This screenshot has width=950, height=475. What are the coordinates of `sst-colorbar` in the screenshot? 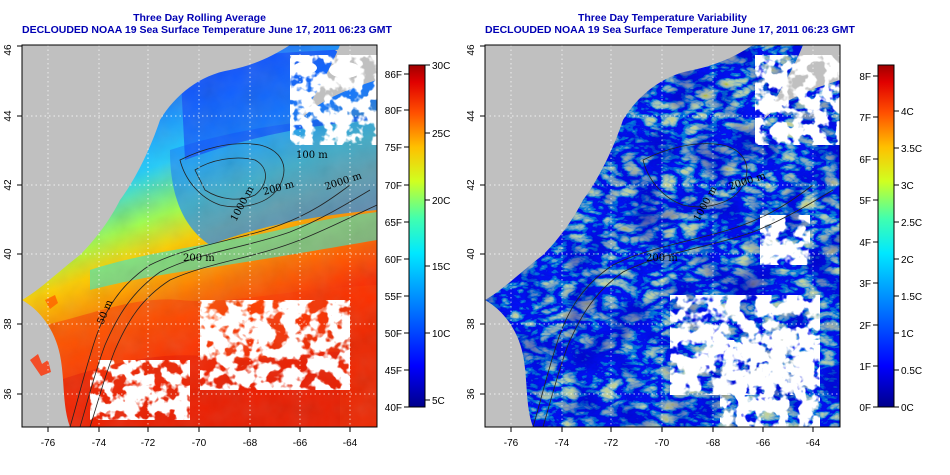 It's located at (417, 236).